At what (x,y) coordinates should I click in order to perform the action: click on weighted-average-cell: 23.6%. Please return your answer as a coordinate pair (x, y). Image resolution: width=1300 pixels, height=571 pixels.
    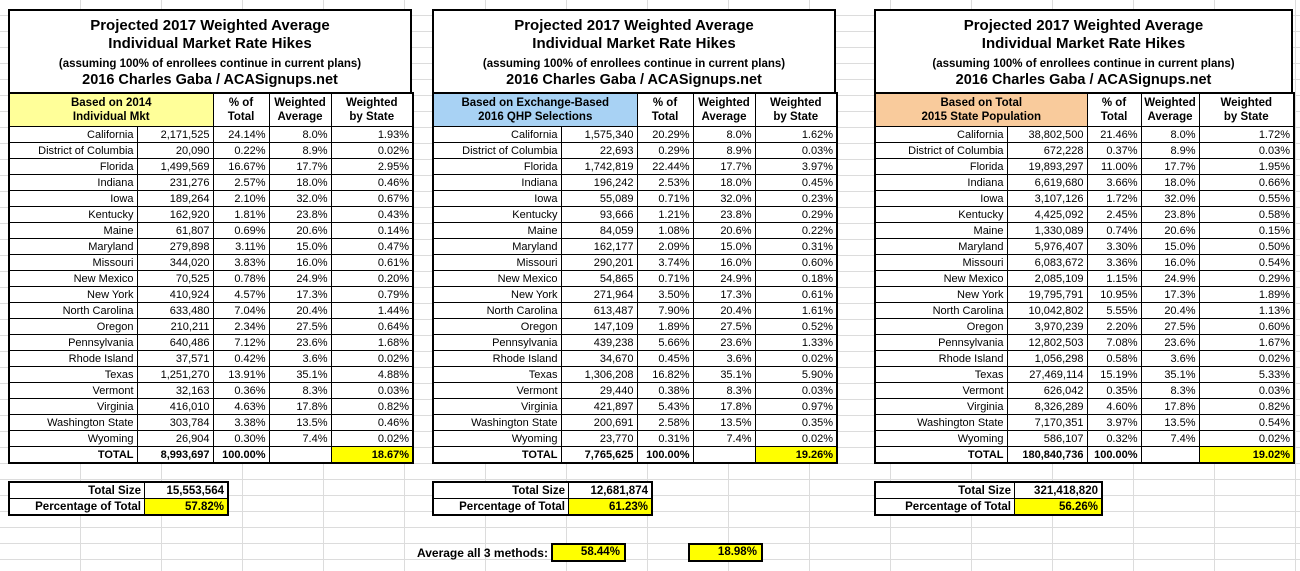
    Looking at the image, I should click on (300, 342).